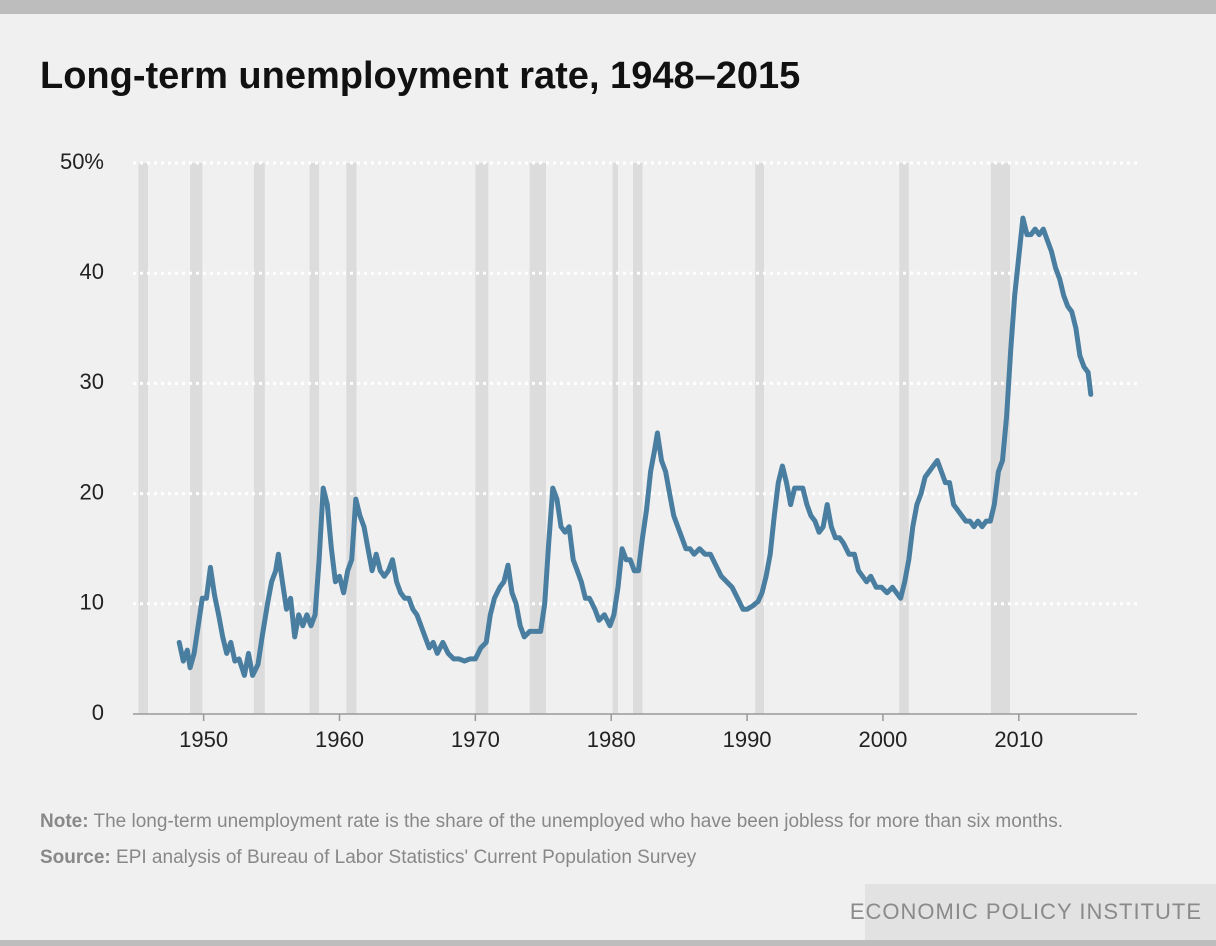 The image size is (1216, 946). I want to click on note-label: Note:, so click(64, 821).